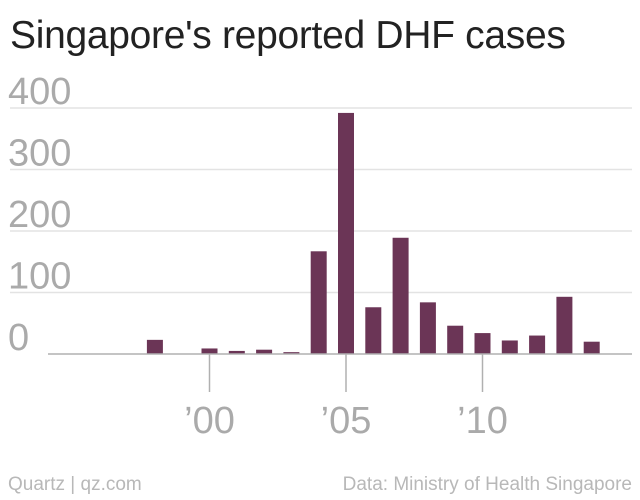 This screenshot has height=500, width=640. Describe the element at coordinates (400, 295) in the screenshot. I see `bar-2007` at that location.